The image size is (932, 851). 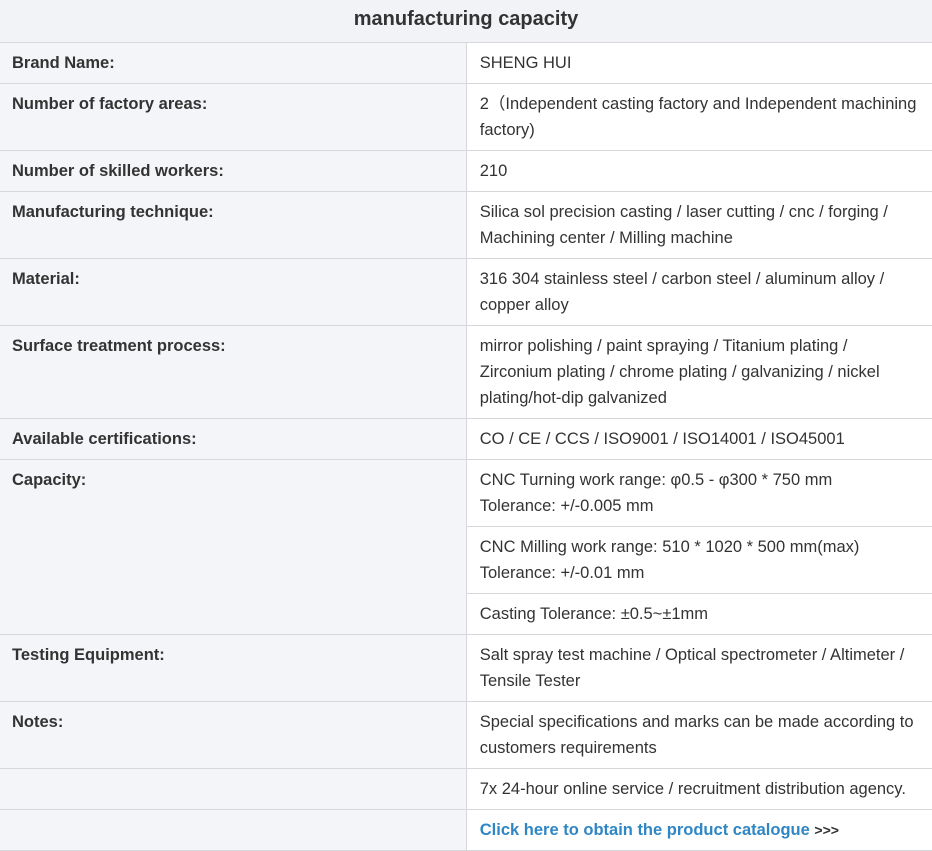 I want to click on label-notes: Notes:, so click(x=233, y=735).